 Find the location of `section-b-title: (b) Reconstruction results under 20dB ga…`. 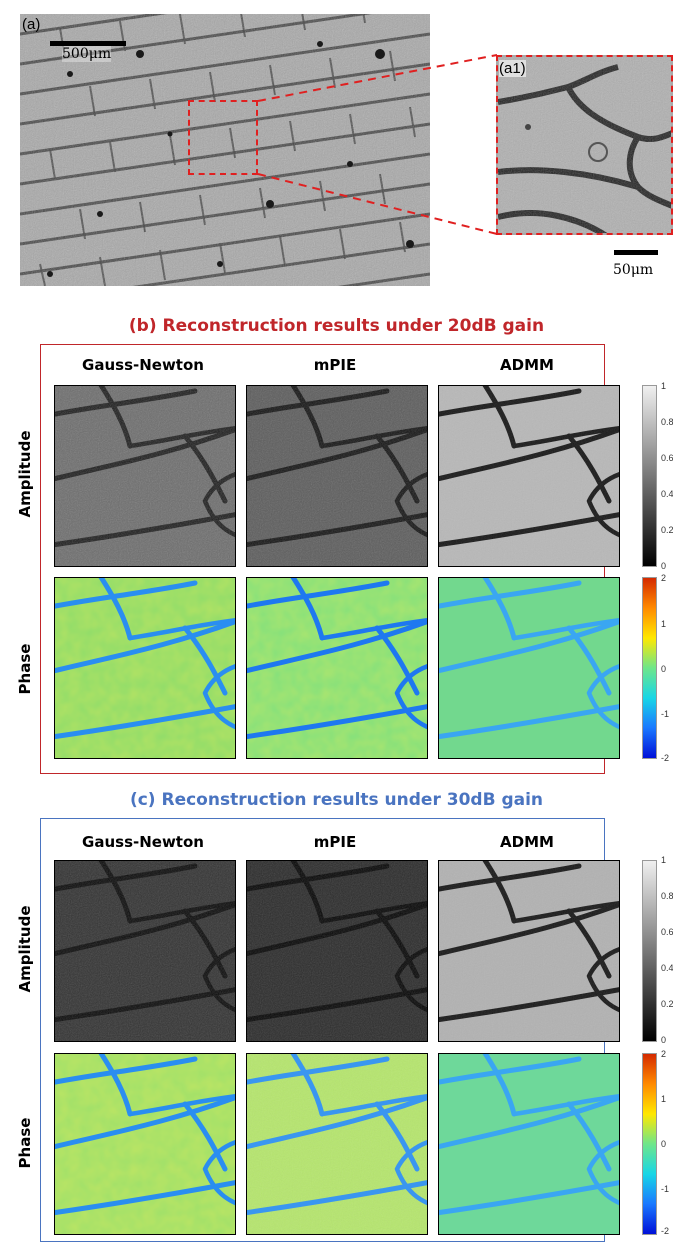

section-b-title: (b) Reconstruction results under 20dB ga… is located at coordinates (336, 326).